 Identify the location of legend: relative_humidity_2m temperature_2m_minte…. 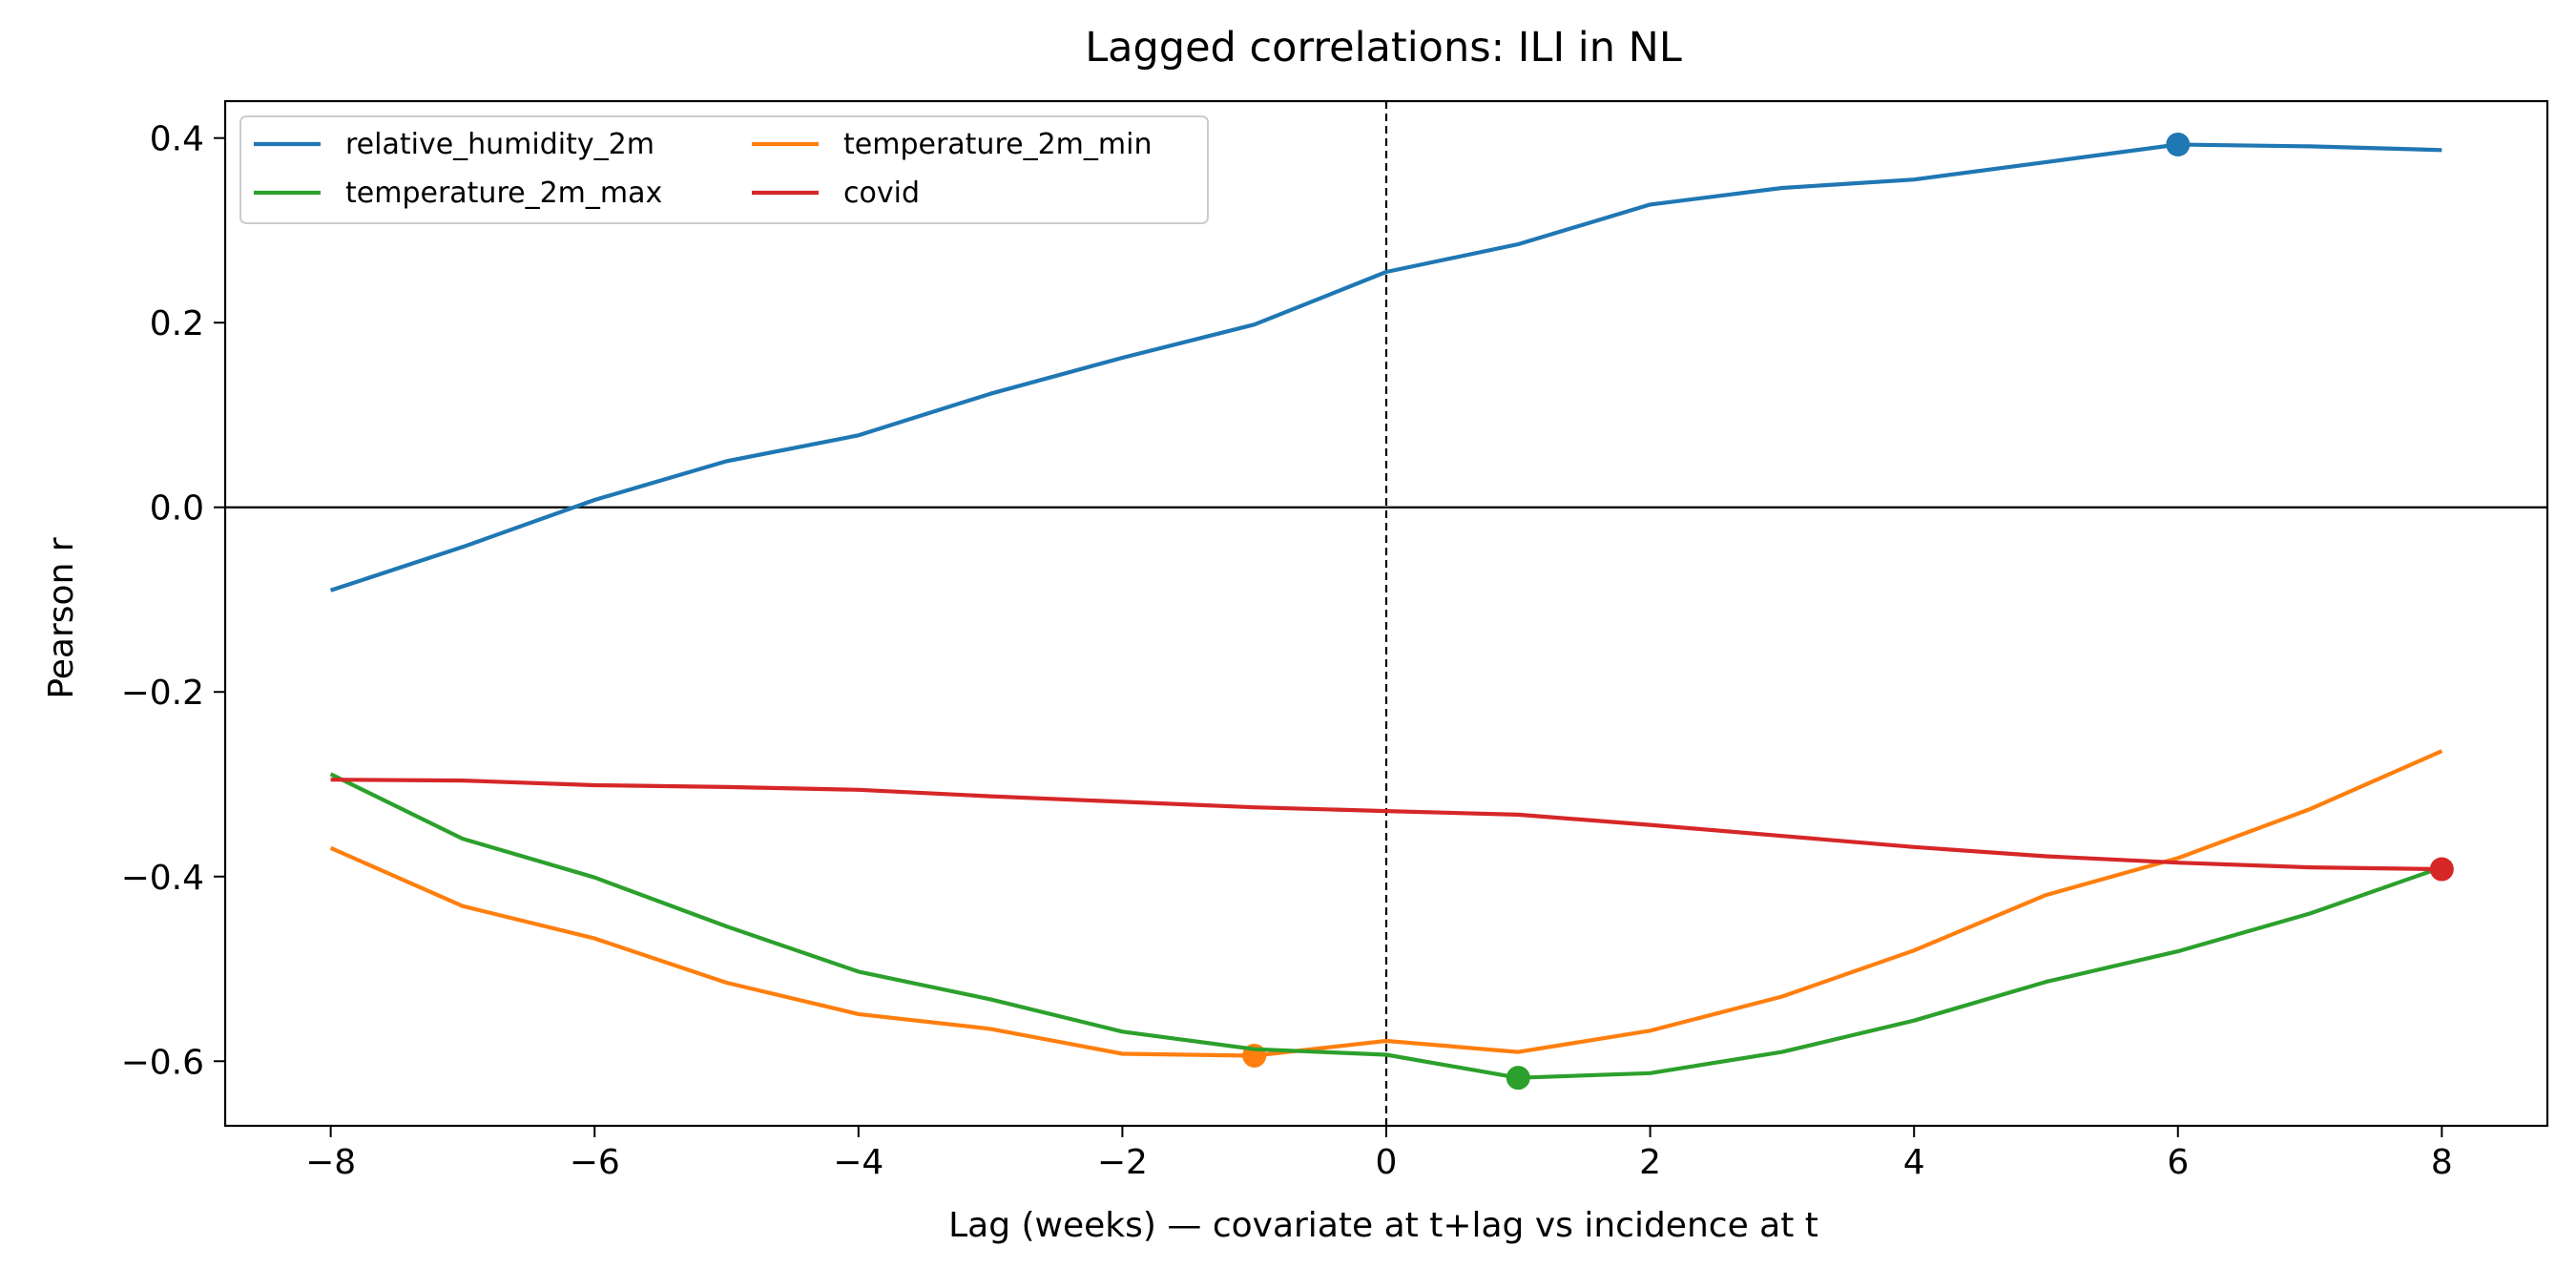
(724, 169).